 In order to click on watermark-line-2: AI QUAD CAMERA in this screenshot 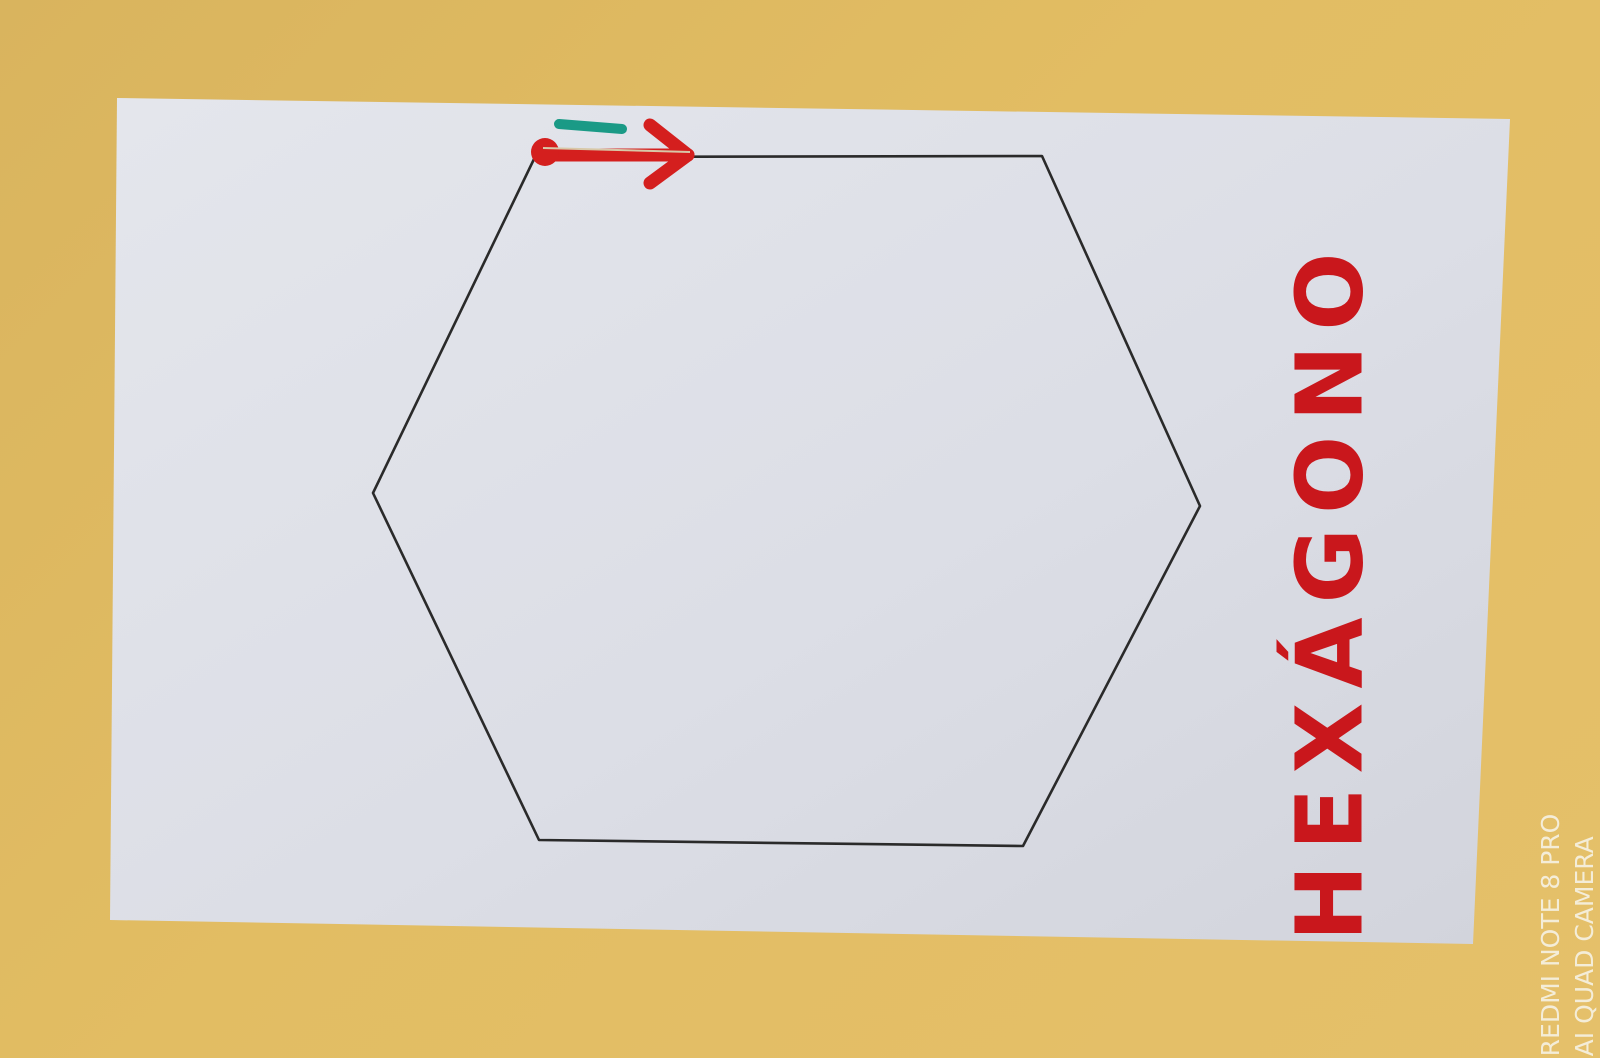, I will do `click(1584, 946)`.